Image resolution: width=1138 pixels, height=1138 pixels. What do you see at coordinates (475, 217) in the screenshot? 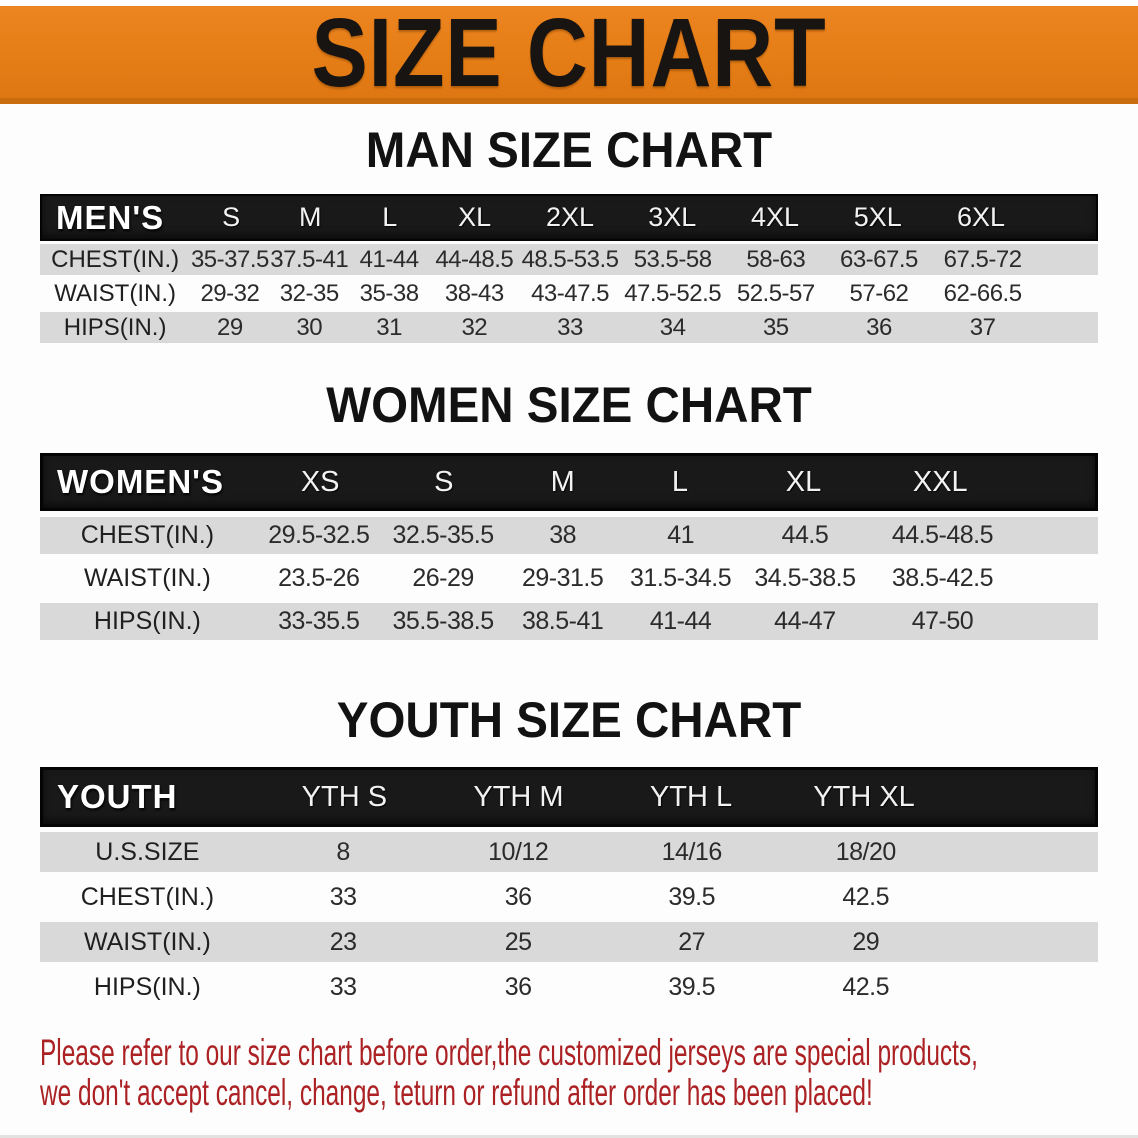
I see `size-header-cell: XL` at bounding box center [475, 217].